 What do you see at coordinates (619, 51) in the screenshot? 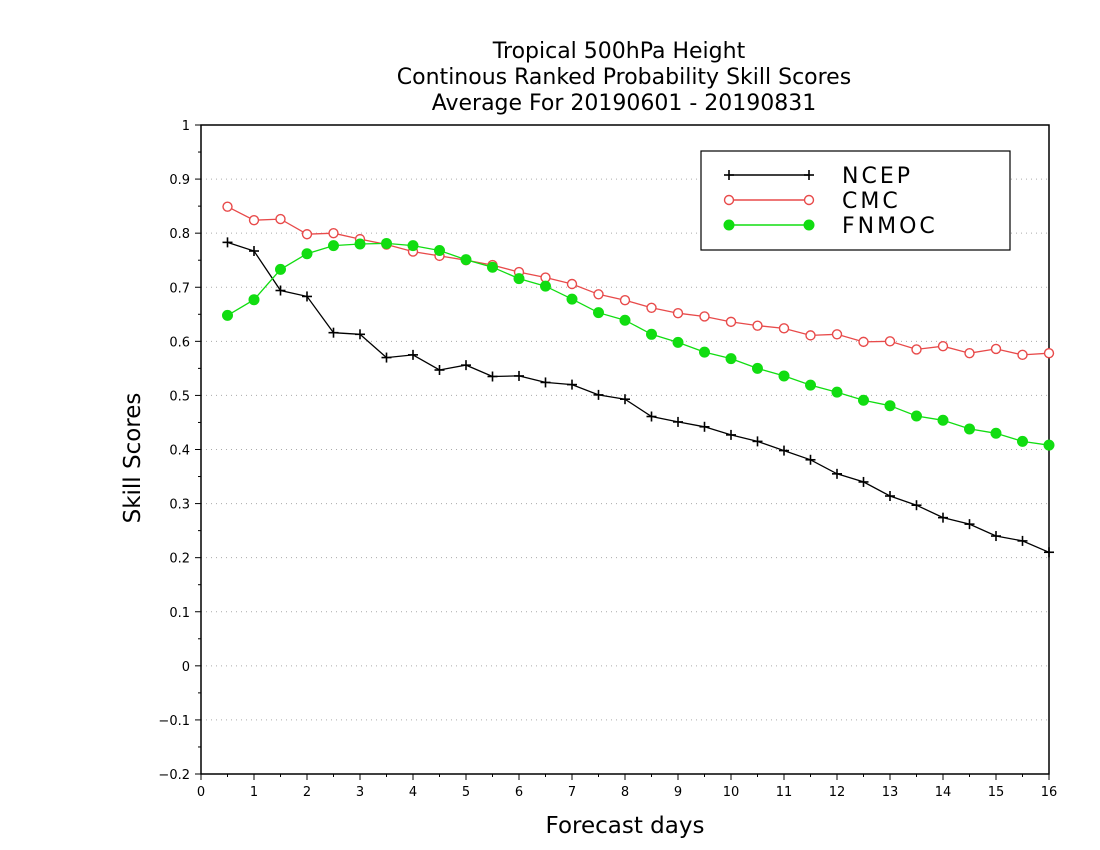
I see `chart-title-line-1: Tropical 500hPa Height` at bounding box center [619, 51].